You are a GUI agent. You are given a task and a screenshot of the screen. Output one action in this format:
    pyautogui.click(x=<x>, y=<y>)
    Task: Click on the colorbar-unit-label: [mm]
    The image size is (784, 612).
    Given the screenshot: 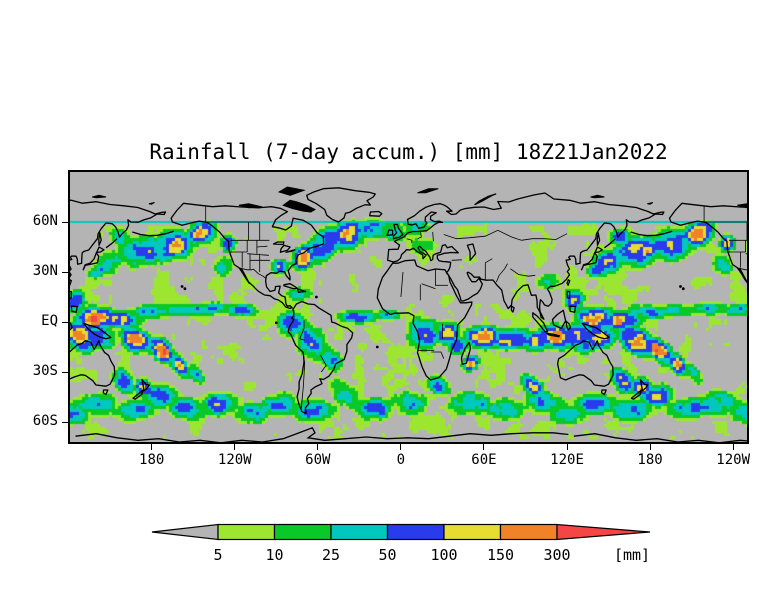 What is the action you would take?
    pyautogui.click(x=632, y=555)
    